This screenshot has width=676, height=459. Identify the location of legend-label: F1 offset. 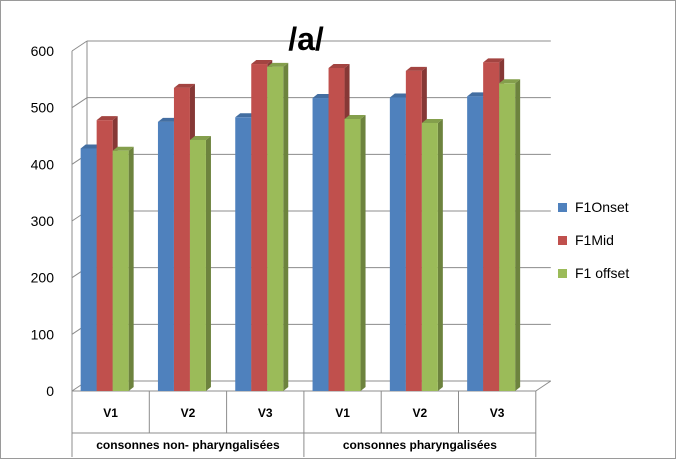
(602, 273).